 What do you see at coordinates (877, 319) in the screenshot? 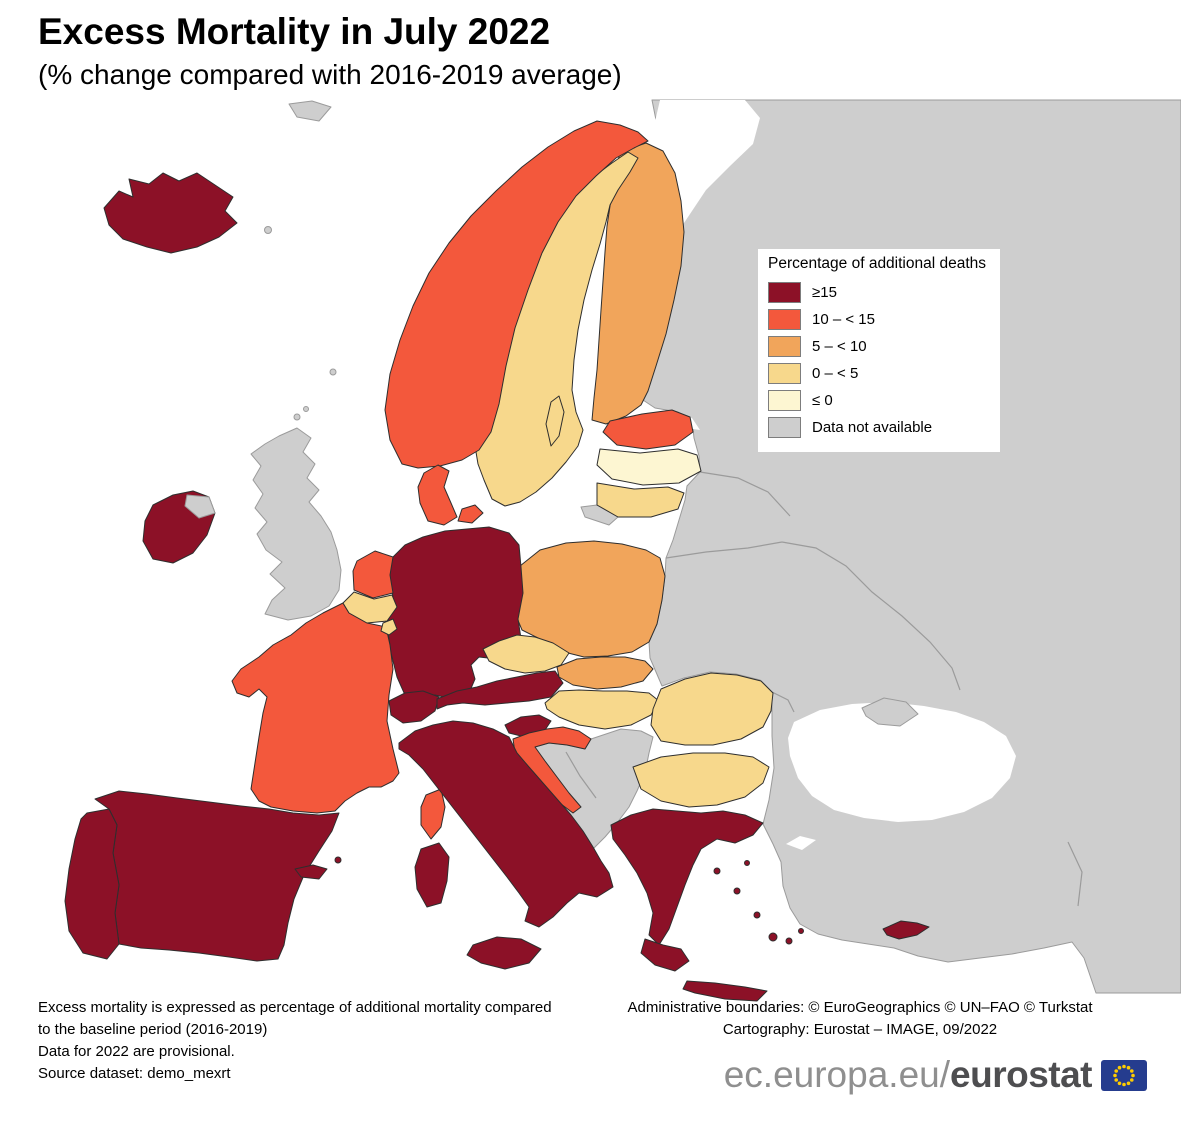
I see `legend-item: 10 – < 15` at bounding box center [877, 319].